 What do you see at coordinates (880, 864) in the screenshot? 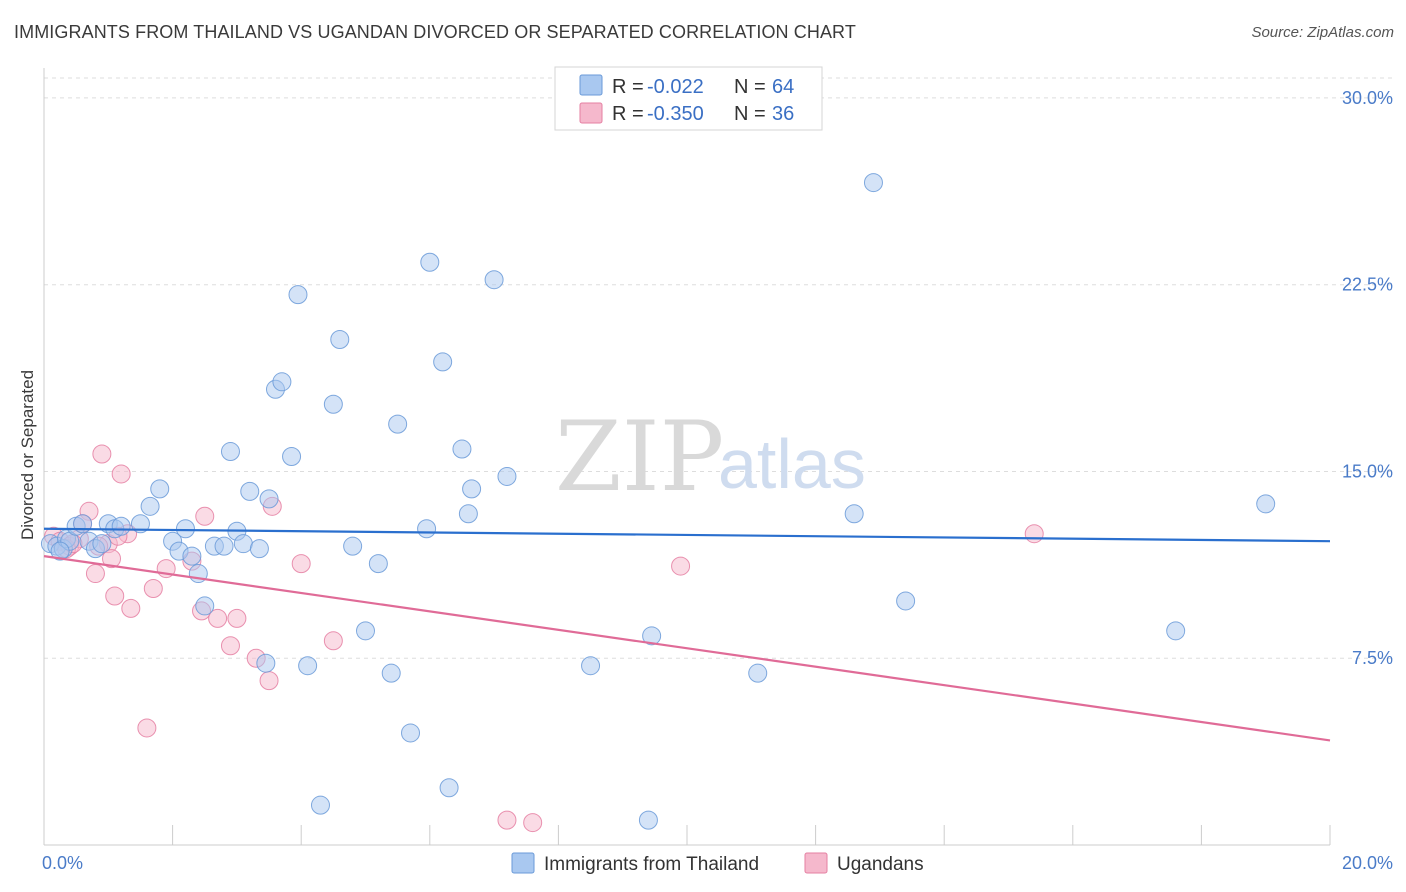
I see `bottom-legend-label-ugandans: Ugandans` at bounding box center [880, 864].